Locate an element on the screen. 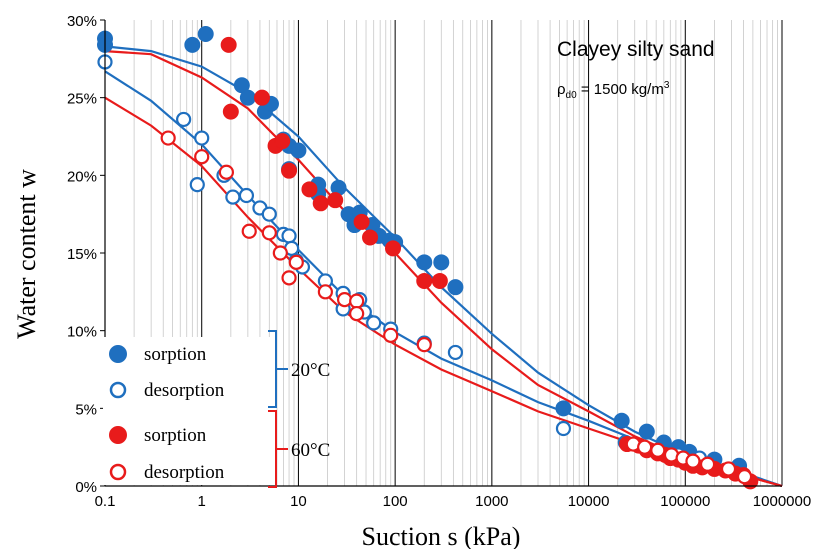 The height and width of the screenshot is (549, 825). legend-entry-desorption-20c: desorption is located at coordinates (167, 390).